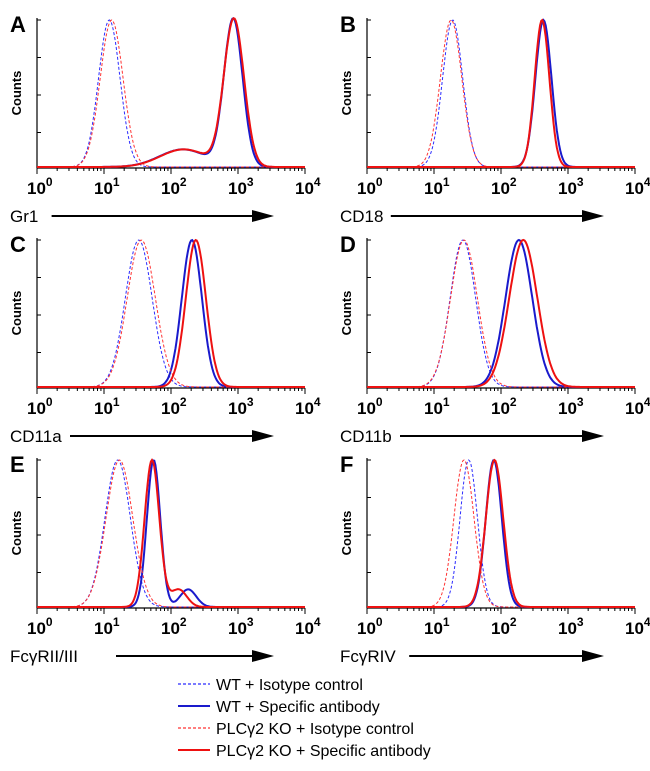 The height and width of the screenshot is (771, 650). I want to click on panel-b: B Counts 100 10¹ 10² 10³ 10⁴ CD18, so click(494, 119).